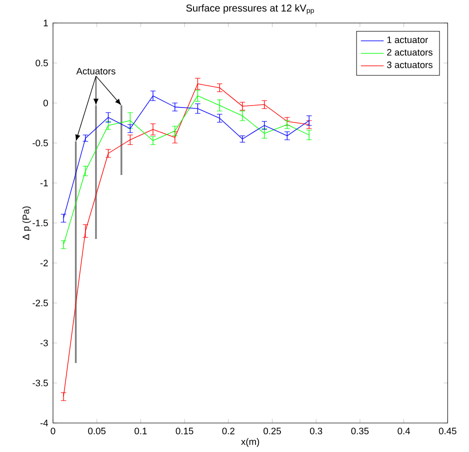 The image size is (469, 452). What do you see at coordinates (409, 65) in the screenshot?
I see `legend-label: 3 actuators` at bounding box center [409, 65].